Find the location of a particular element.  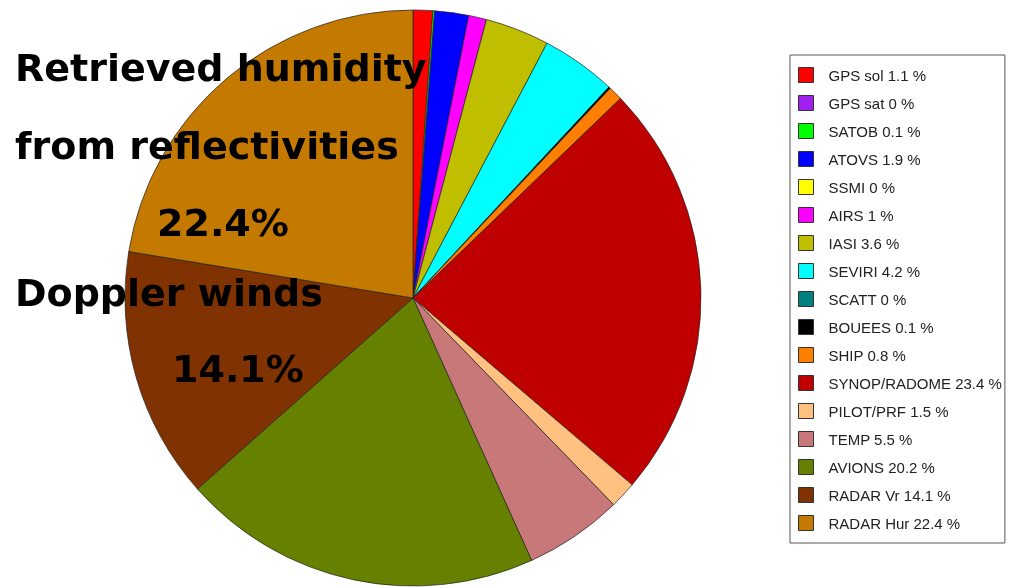

legend-label: AVIONS 20.2 % is located at coordinates (881, 467).